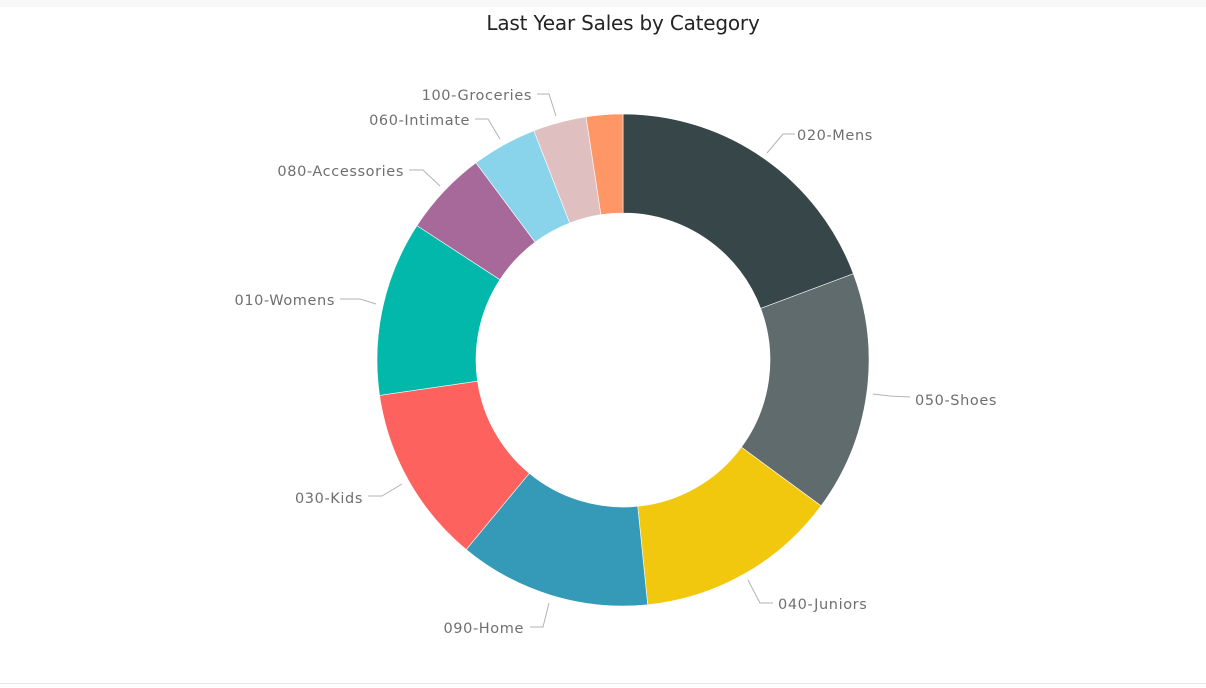  Describe the element at coordinates (604, 164) in the screenshot. I see `slice-unlabeled` at that location.